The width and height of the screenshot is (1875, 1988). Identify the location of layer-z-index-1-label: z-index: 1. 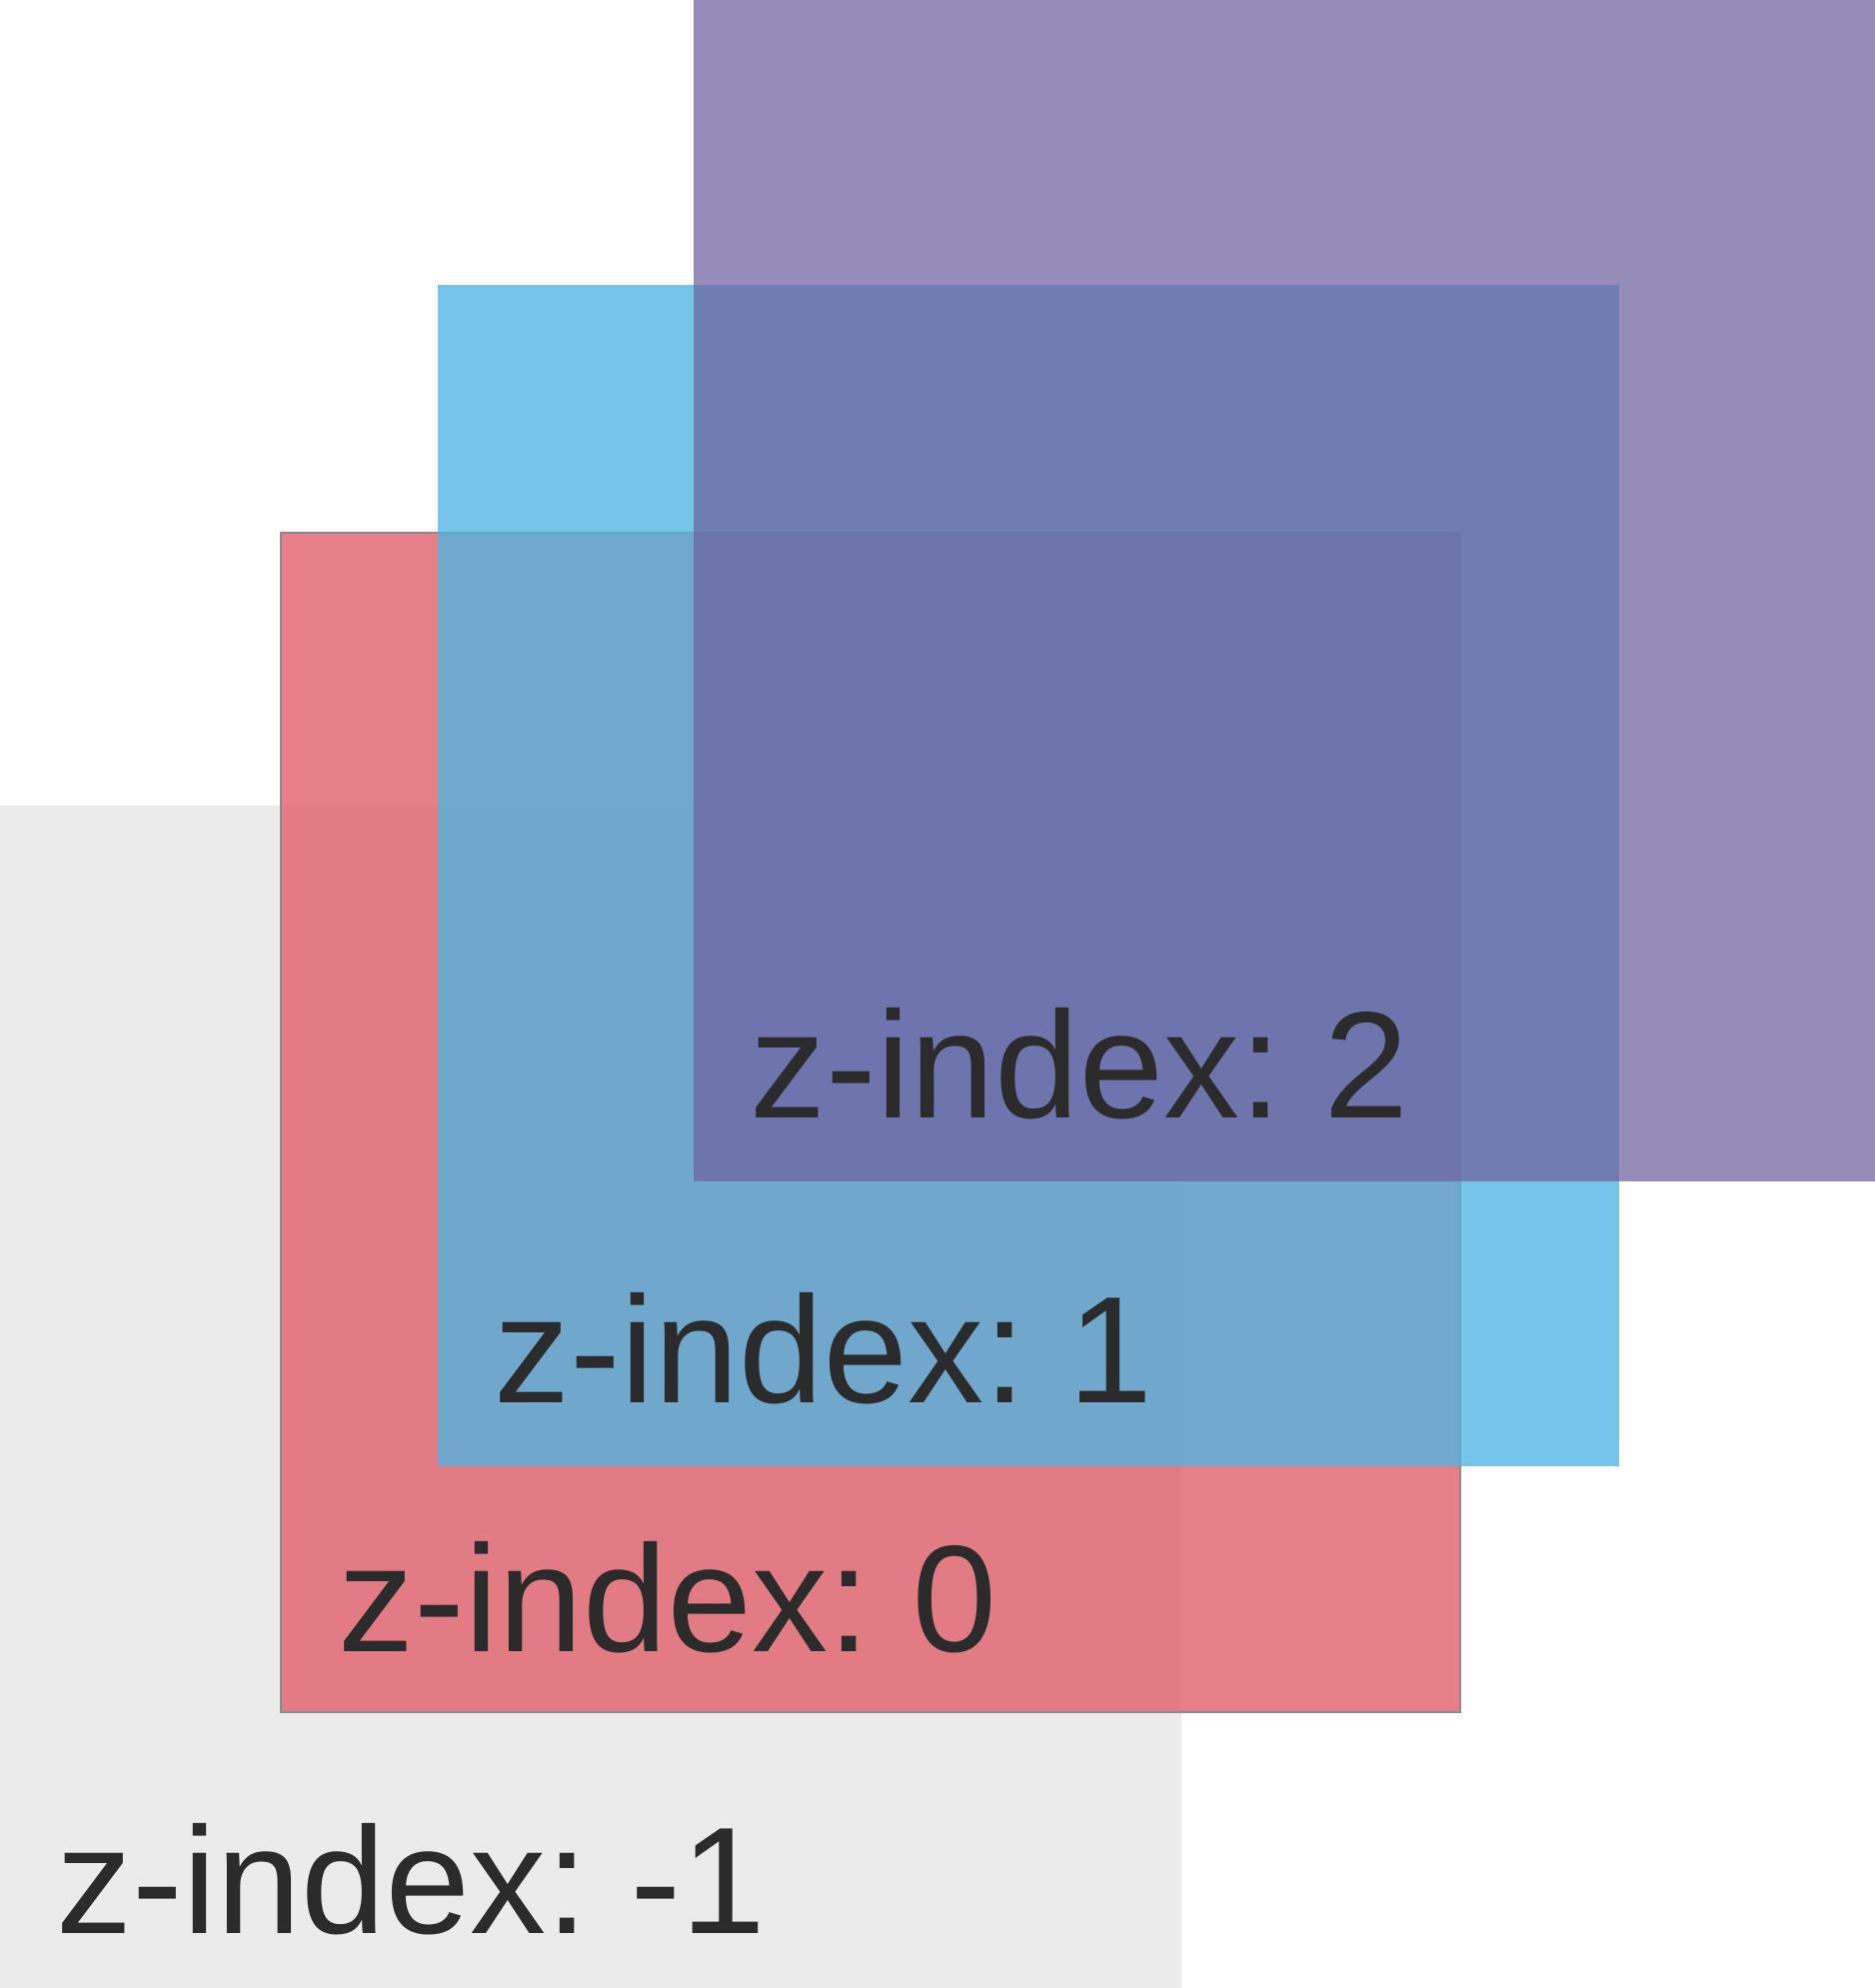
(823, 1350).